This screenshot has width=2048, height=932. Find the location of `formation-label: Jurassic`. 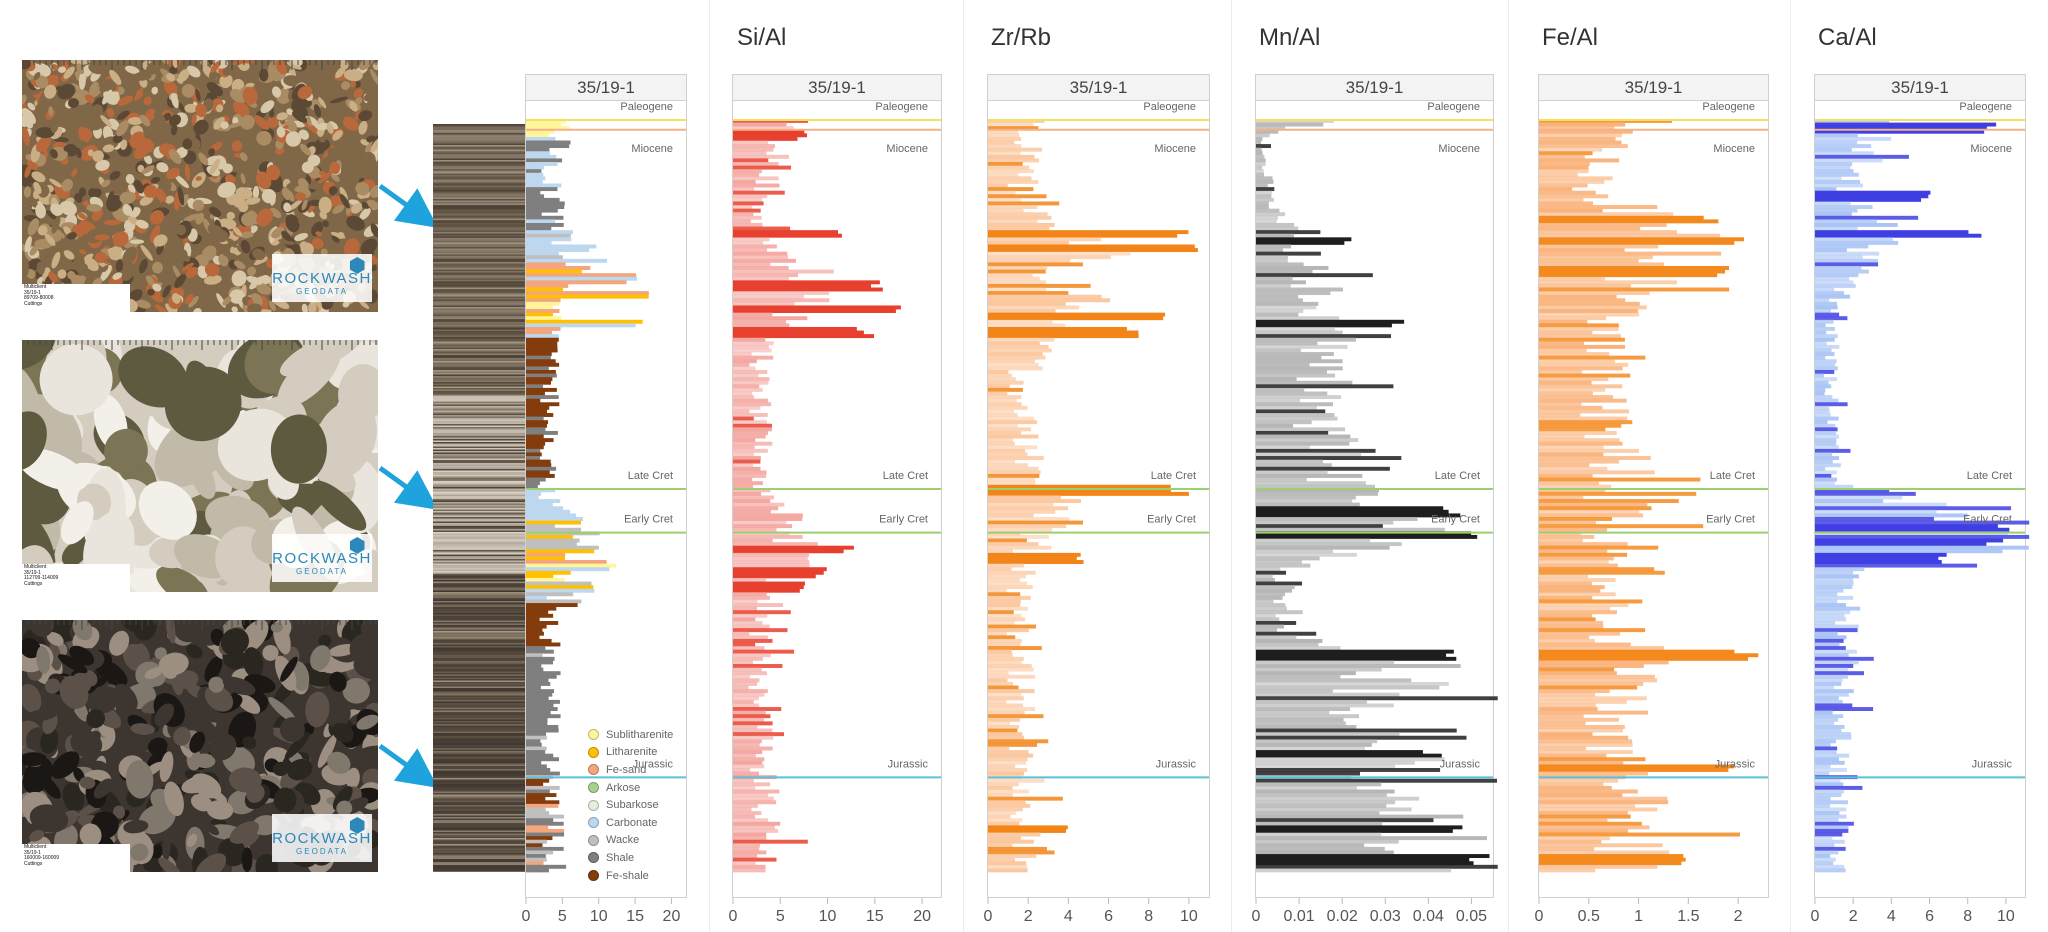

formation-label: Jurassic is located at coordinates (1460, 764).